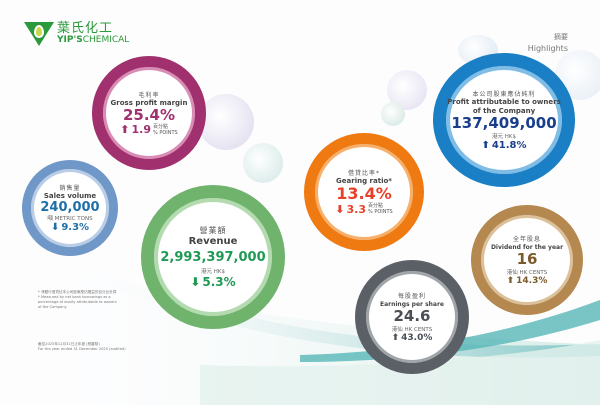 This screenshot has height=405, width=600. What do you see at coordinates (504, 136) in the screenshot?
I see `profit-unit: 港元 HK$` at bounding box center [504, 136].